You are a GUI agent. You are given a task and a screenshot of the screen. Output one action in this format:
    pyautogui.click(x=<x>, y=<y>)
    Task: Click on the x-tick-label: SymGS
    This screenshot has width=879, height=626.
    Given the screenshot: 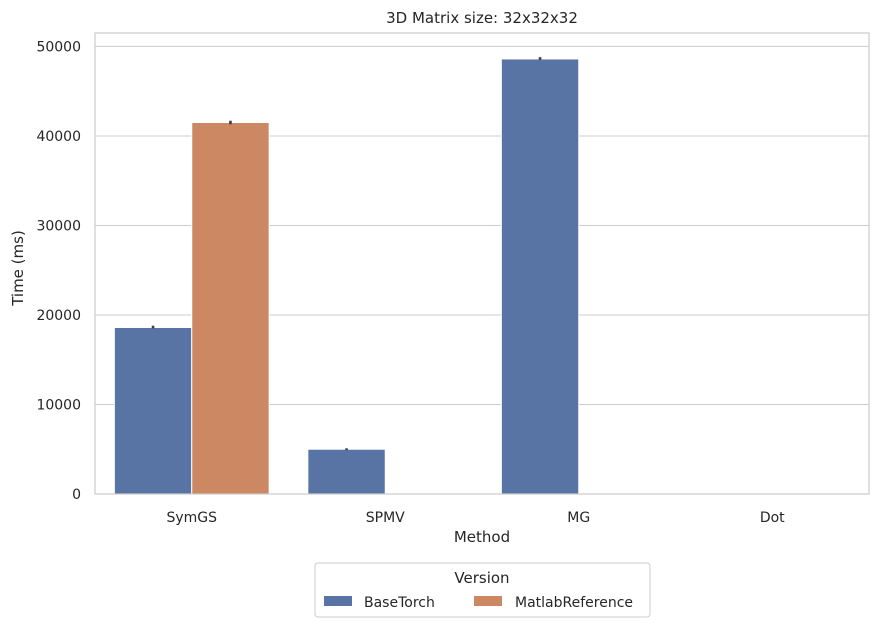 What is the action you would take?
    pyautogui.click(x=191, y=518)
    